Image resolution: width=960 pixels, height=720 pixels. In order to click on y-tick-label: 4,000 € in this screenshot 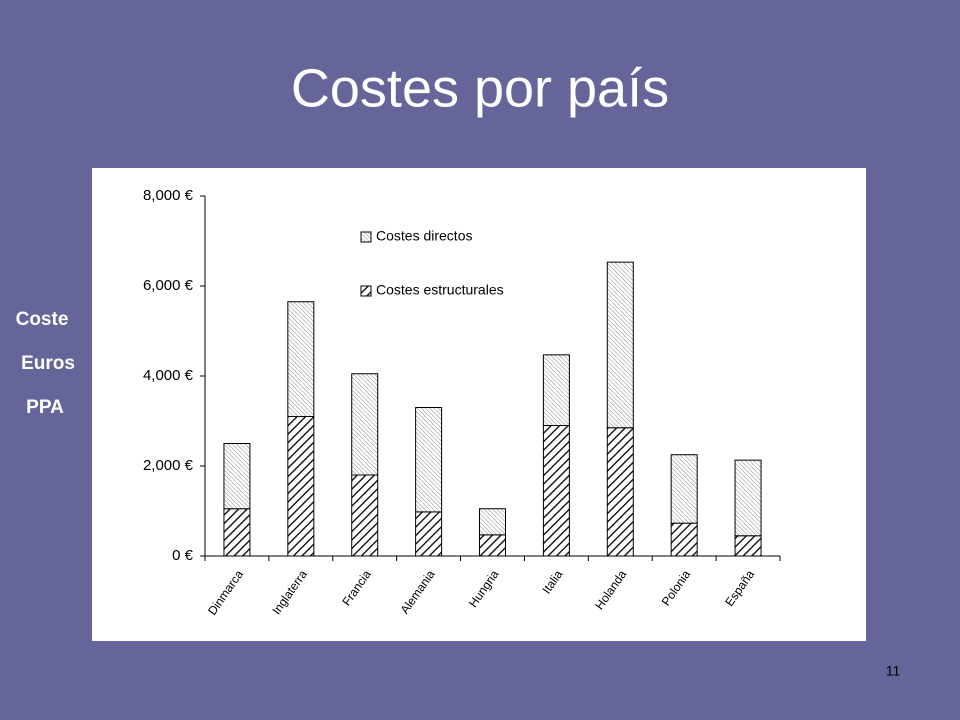, I will do `click(168, 375)`.